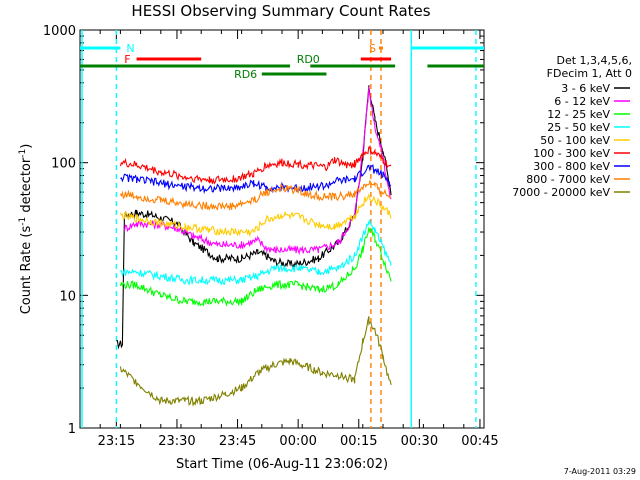 The height and width of the screenshot is (480, 640). What do you see at coordinates (571, 153) in the screenshot?
I see `legend-entry-label: 100 - 300 keV` at bounding box center [571, 153].